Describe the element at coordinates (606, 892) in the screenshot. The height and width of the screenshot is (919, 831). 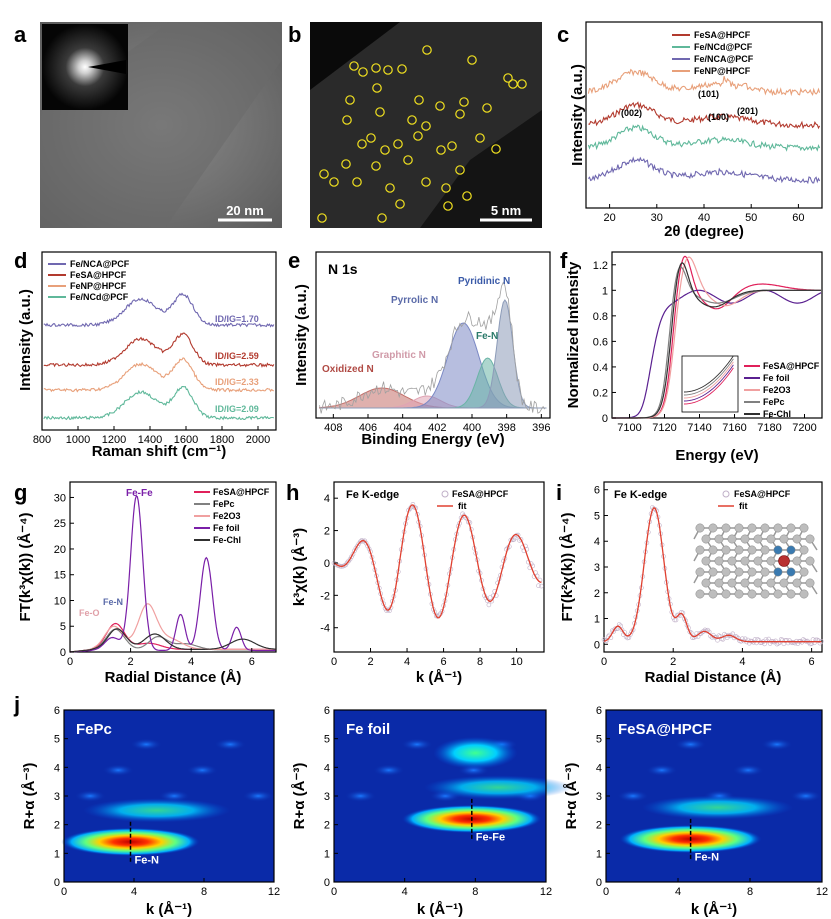
I see `j2-xtick-label: 0` at that location.